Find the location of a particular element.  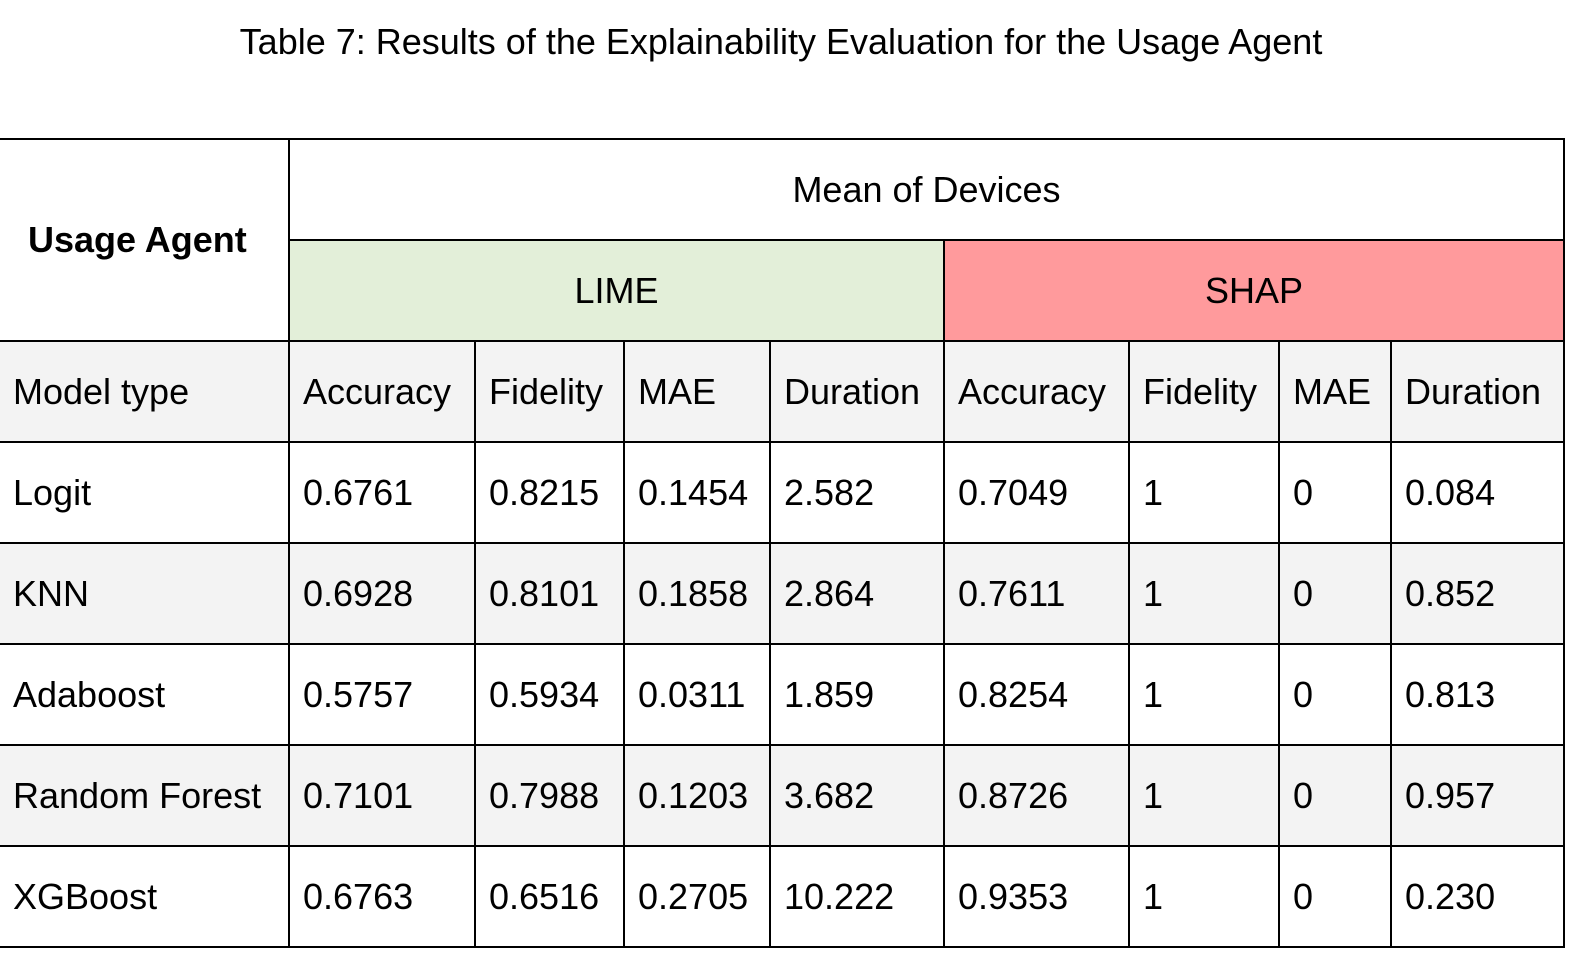

table-cell: 0.957 is located at coordinates (1477, 795).